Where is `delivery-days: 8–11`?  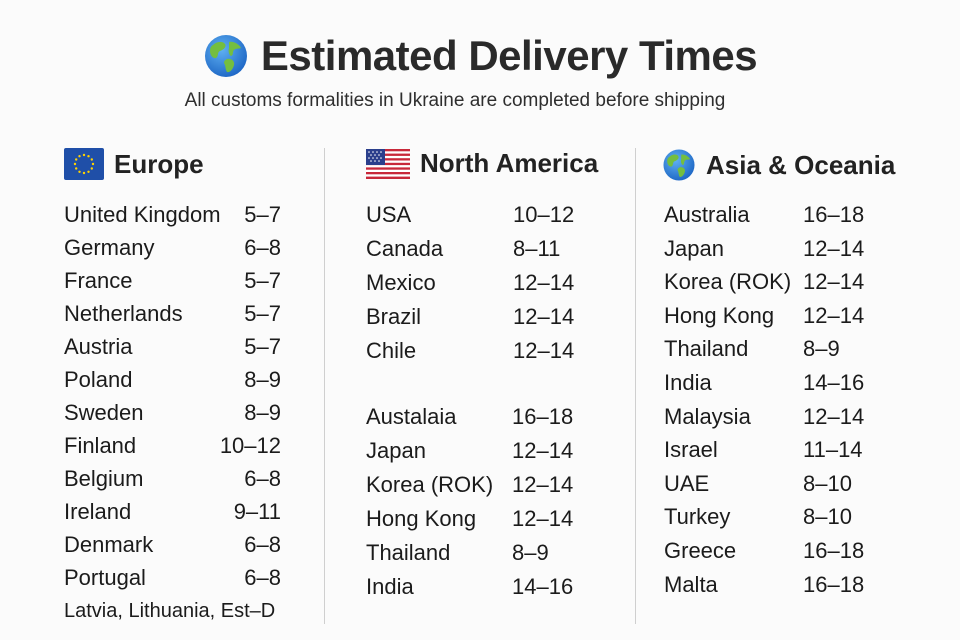 delivery-days: 8–11 is located at coordinates (537, 248).